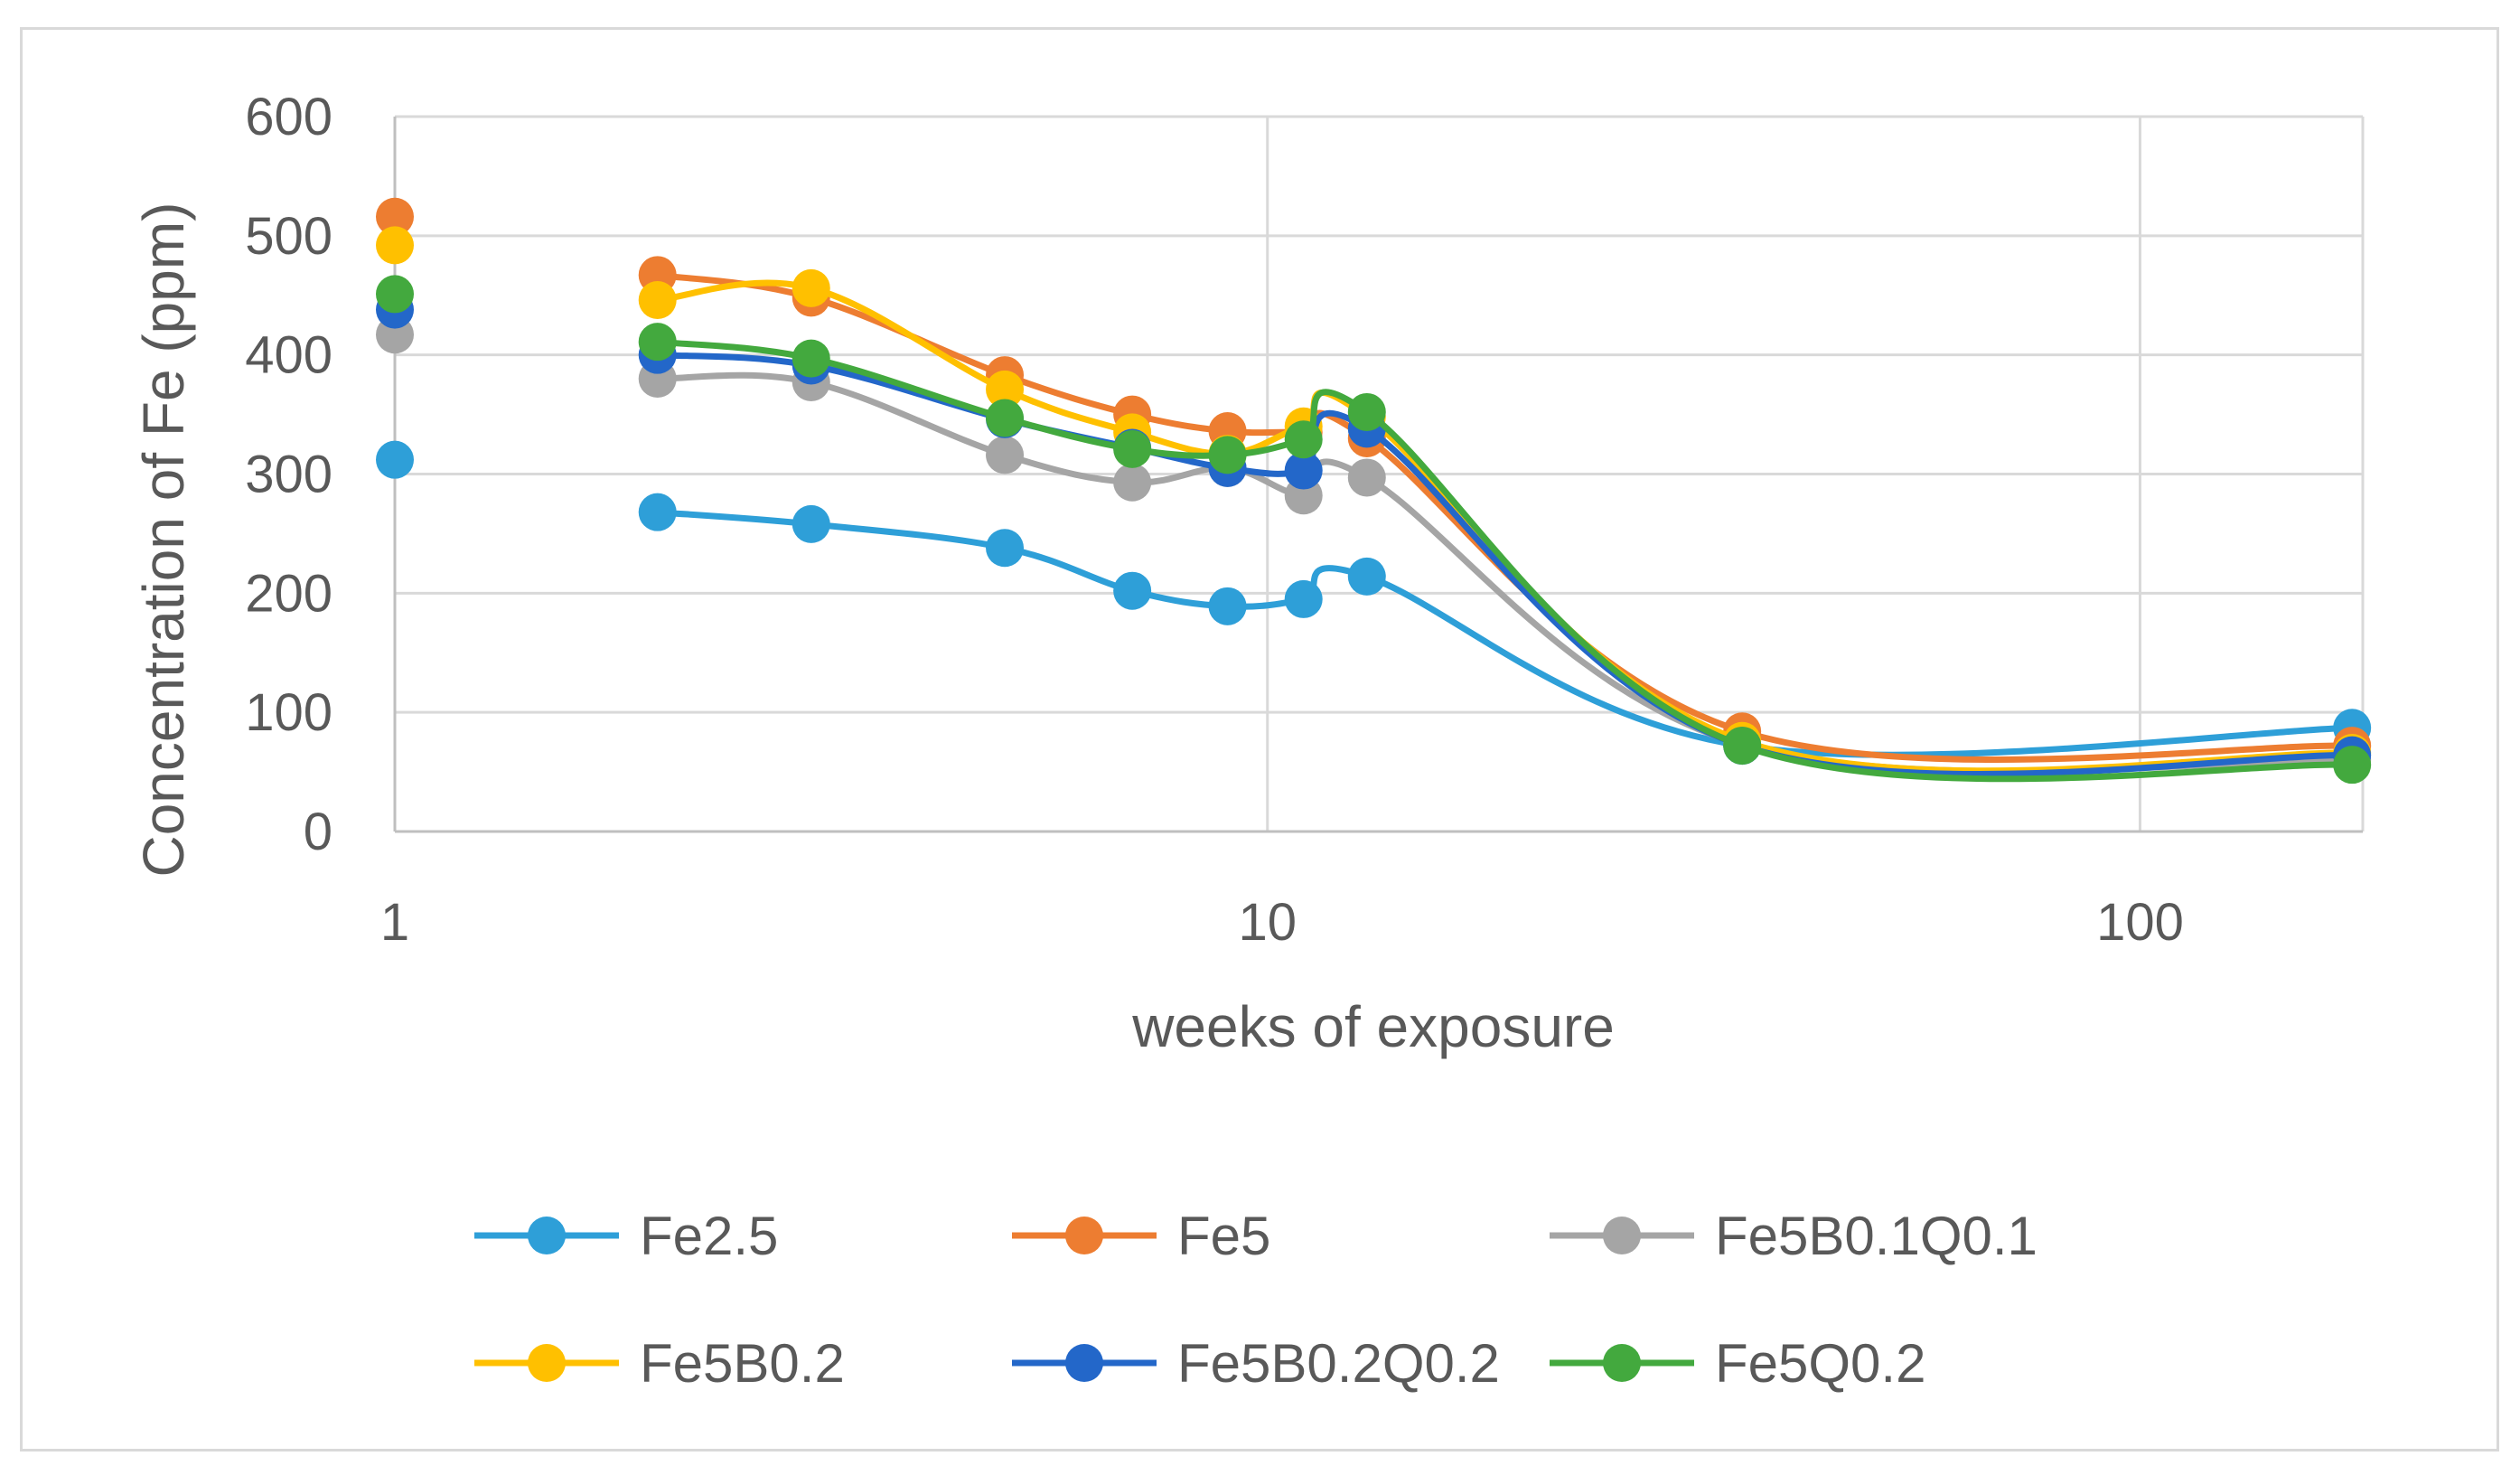 The height and width of the screenshot is (1475, 2520). Describe the element at coordinates (289, 475) in the screenshot. I see `y-tick-label: 300` at that location.